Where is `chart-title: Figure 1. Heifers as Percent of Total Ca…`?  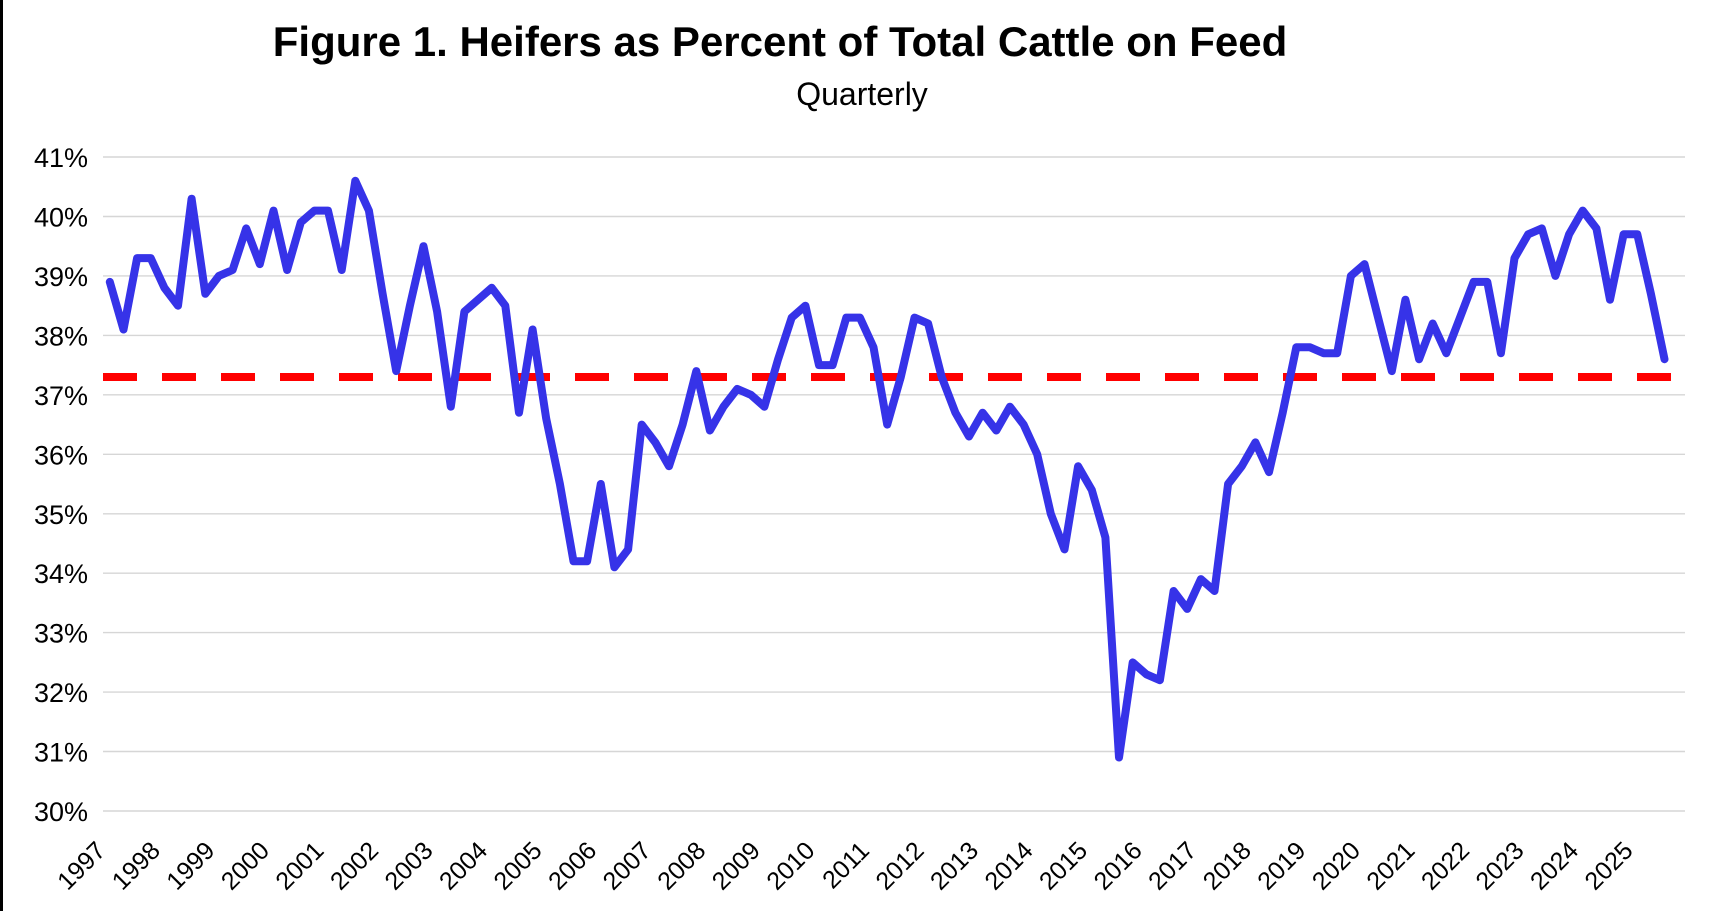
chart-title: Figure 1. Heifers as Percent of Total Ca… is located at coordinates (780, 41).